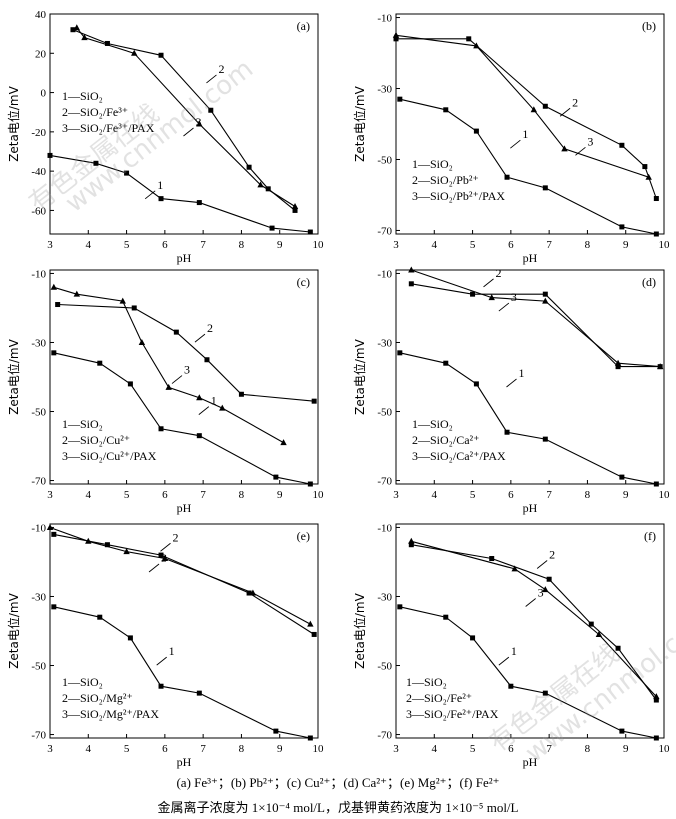  What do you see at coordinates (95, 112) in the screenshot?
I see `legend-entry: 2—SiO₂/Fe³⁺` at bounding box center [95, 112].